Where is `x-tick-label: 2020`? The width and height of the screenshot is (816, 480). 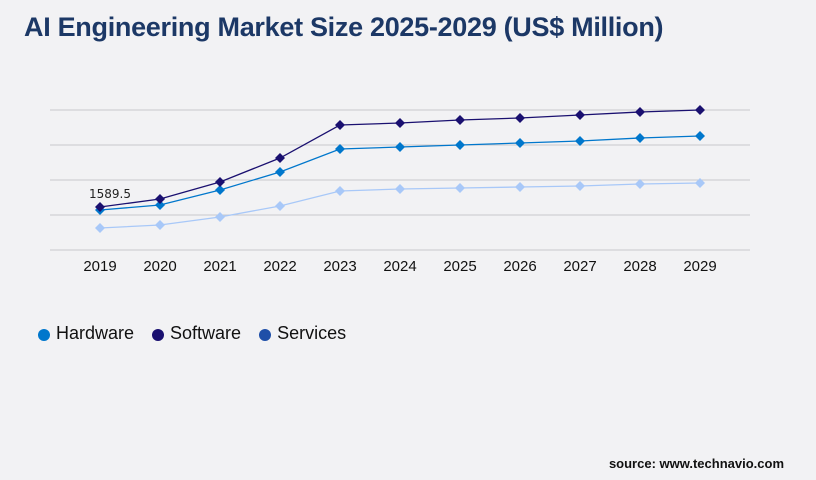 x-tick-label: 2020 is located at coordinates (159, 266).